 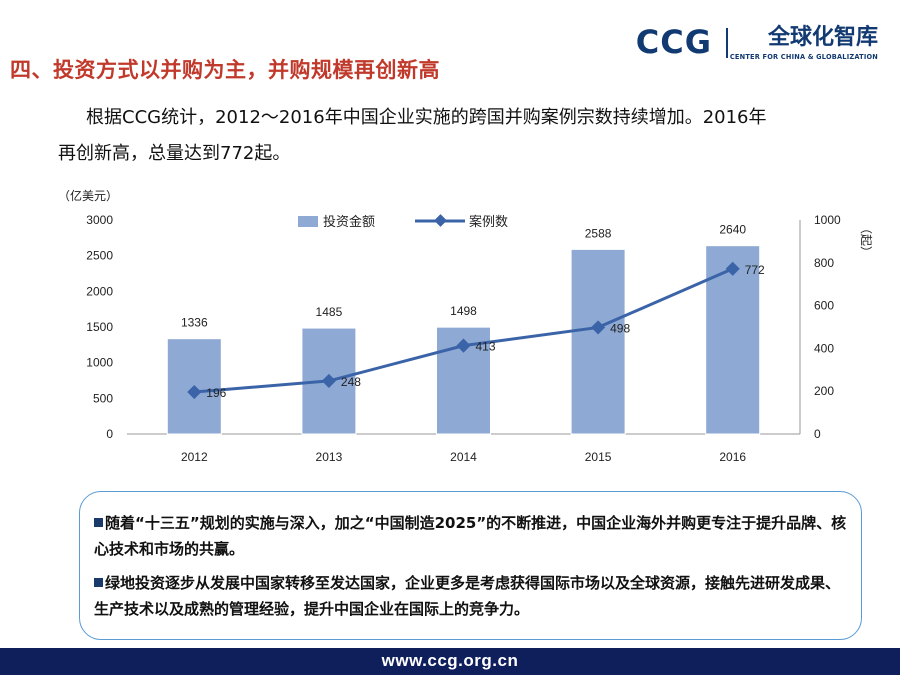 I want to click on x-tick-label: 2016, so click(x=732, y=457).